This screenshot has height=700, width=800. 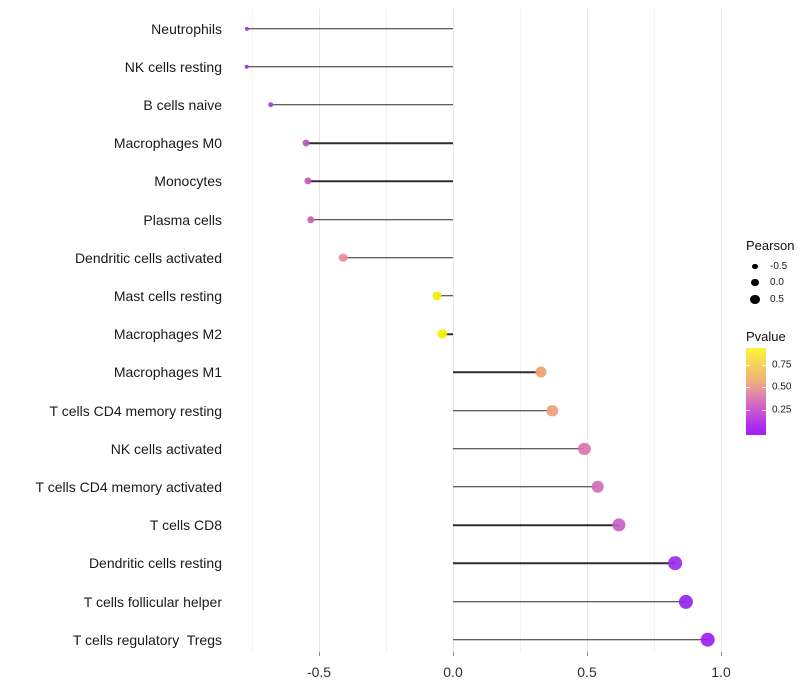 I want to click on legend-size-label: 0.5, so click(x=777, y=299).